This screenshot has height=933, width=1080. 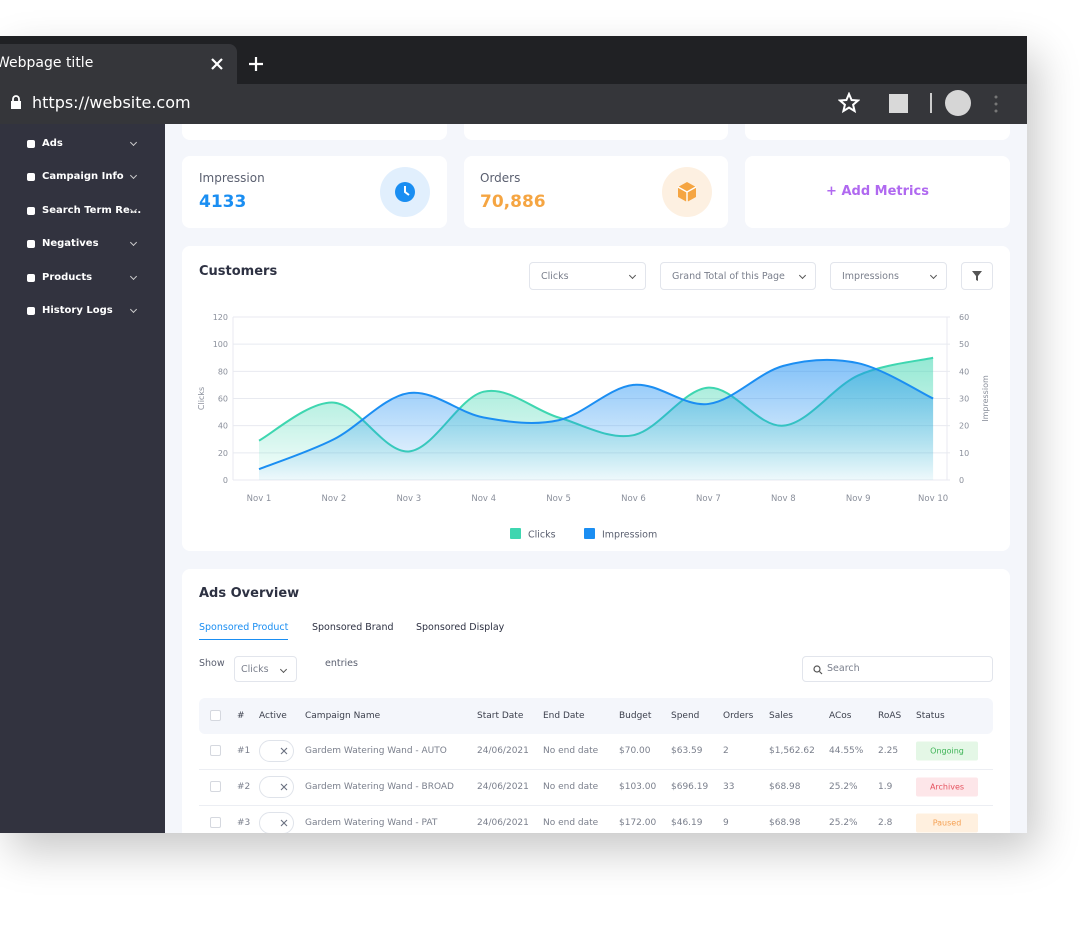 What do you see at coordinates (687, 823) in the screenshot?
I see `table-cell: $46.19` at bounding box center [687, 823].